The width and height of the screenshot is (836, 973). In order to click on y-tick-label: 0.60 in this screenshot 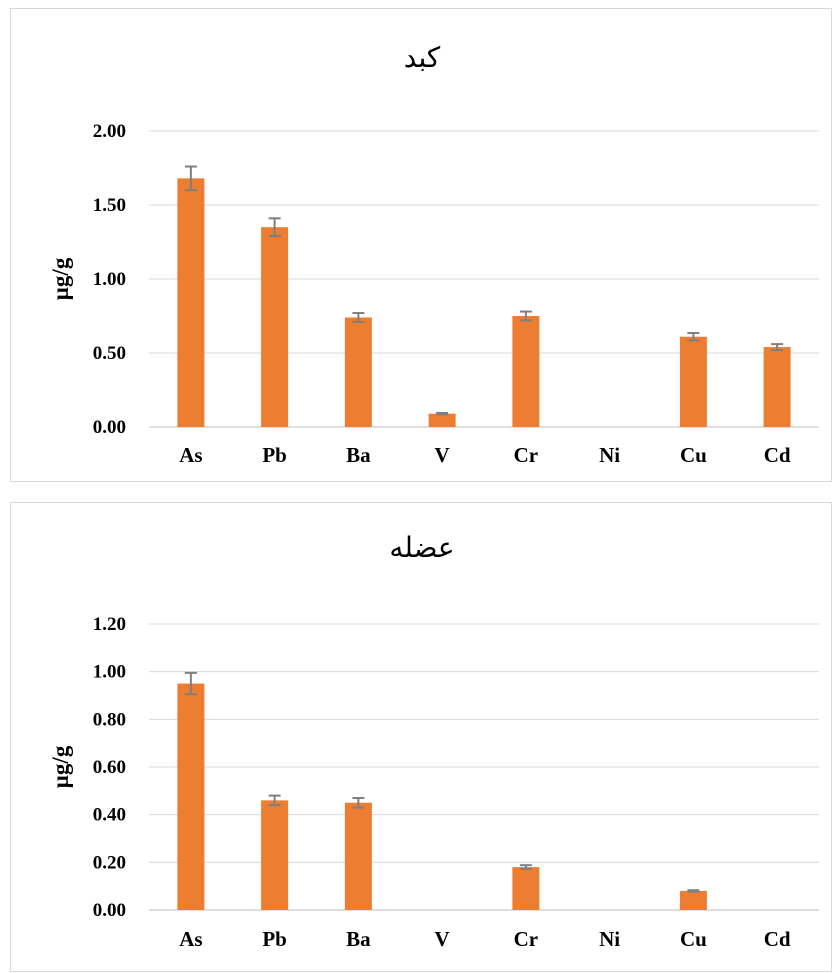, I will do `click(109, 767)`.